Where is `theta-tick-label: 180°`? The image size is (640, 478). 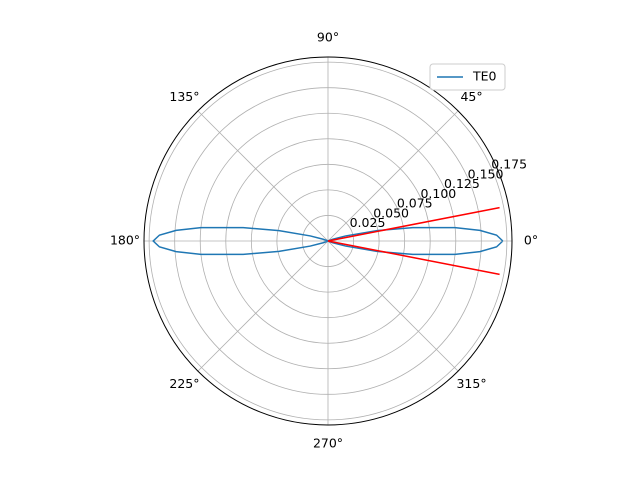
theta-tick-label: 180° is located at coordinates (125, 240).